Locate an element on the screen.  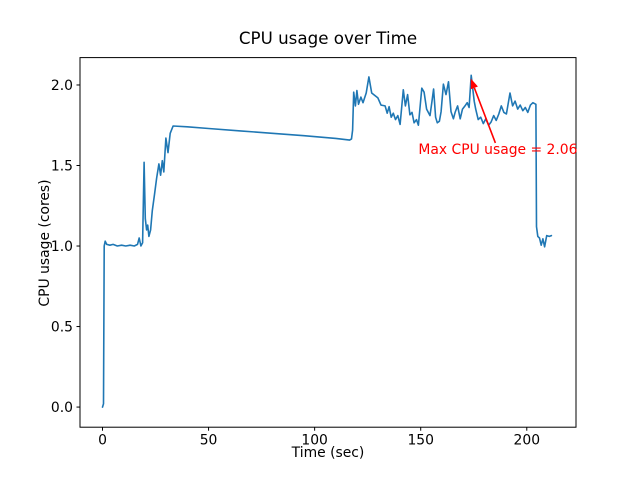
x-tick-label: 100 is located at coordinates (314, 441).